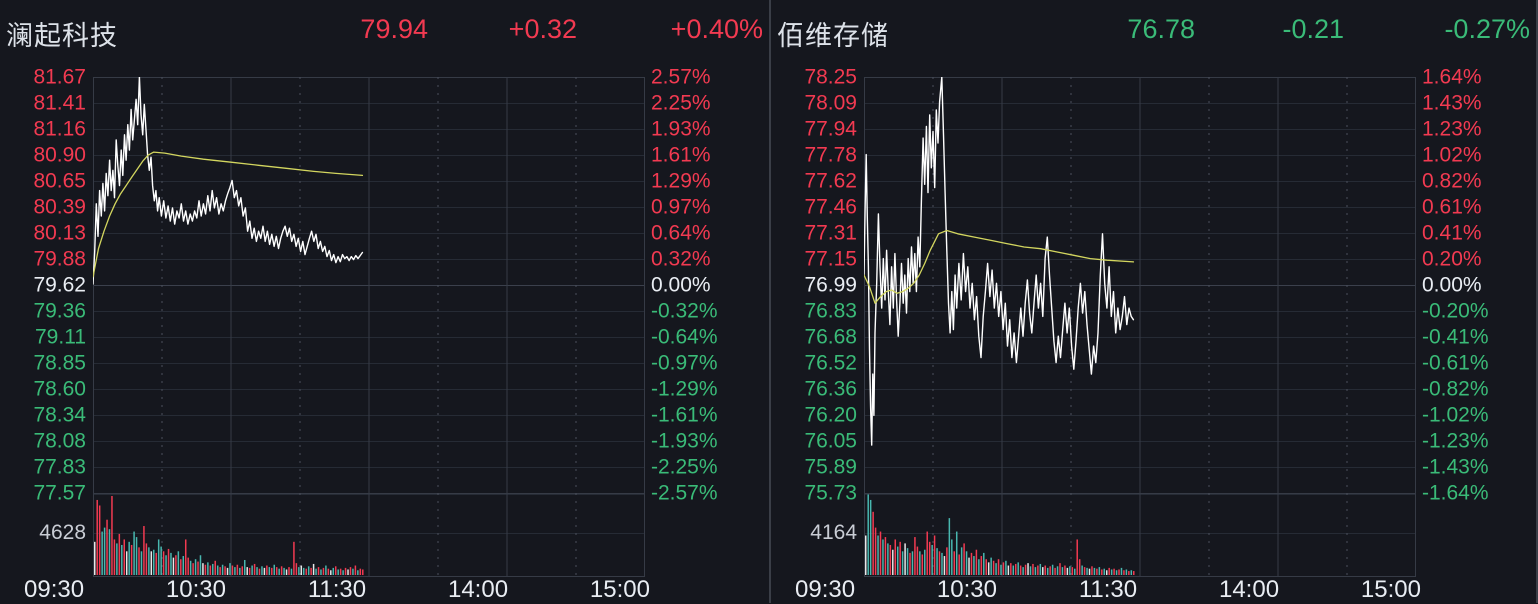  I want to click on axis-tick-label: 75.89, so click(830, 467).